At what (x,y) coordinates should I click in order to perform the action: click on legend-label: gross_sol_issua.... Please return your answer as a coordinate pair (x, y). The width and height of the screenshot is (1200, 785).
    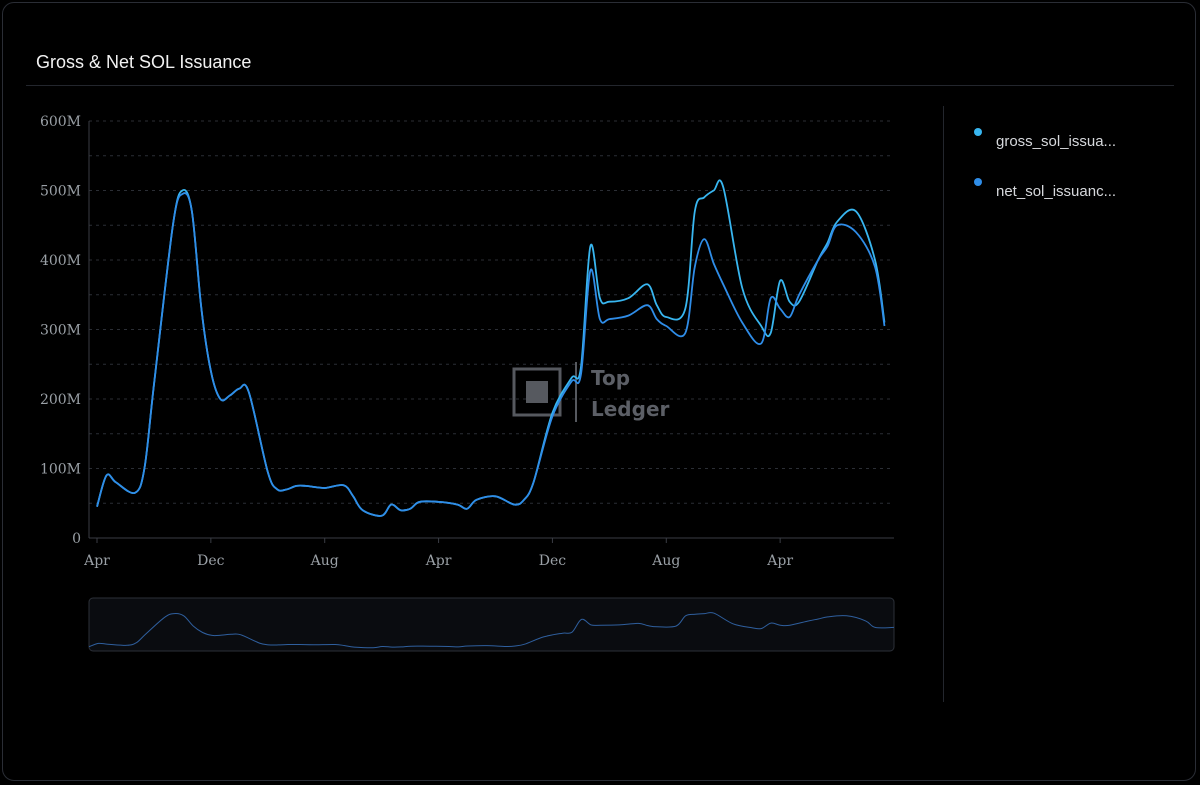
    Looking at the image, I should click on (1056, 141).